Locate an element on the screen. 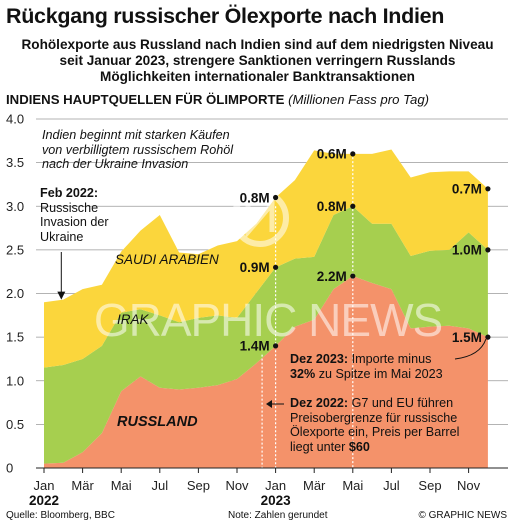 This screenshot has height=529, width=515. feb2022-line: Russische is located at coordinates (69, 207).